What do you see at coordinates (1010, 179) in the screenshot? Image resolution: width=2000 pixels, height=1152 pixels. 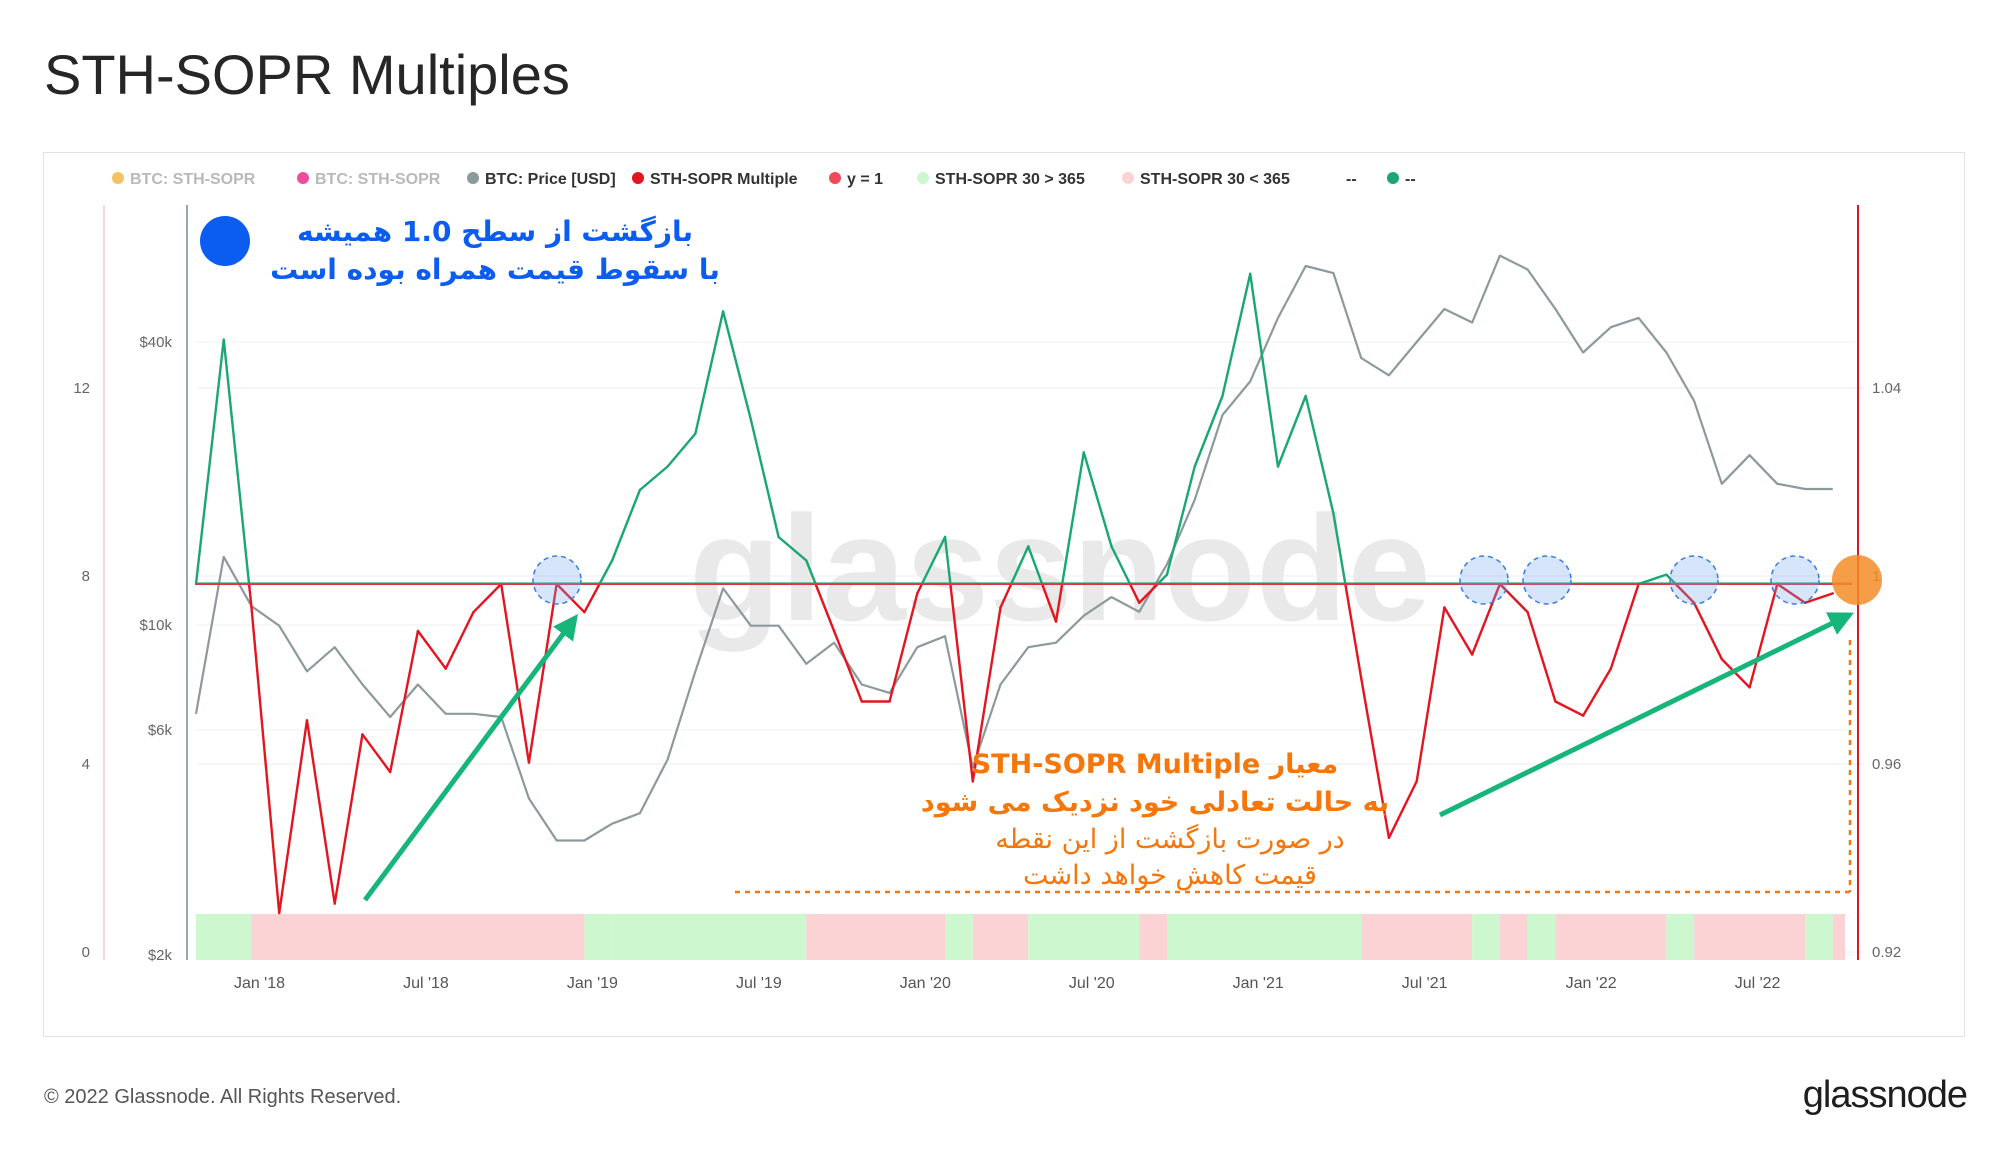 I see `legend-label: STH-SOPR 30 > 365` at bounding box center [1010, 179].